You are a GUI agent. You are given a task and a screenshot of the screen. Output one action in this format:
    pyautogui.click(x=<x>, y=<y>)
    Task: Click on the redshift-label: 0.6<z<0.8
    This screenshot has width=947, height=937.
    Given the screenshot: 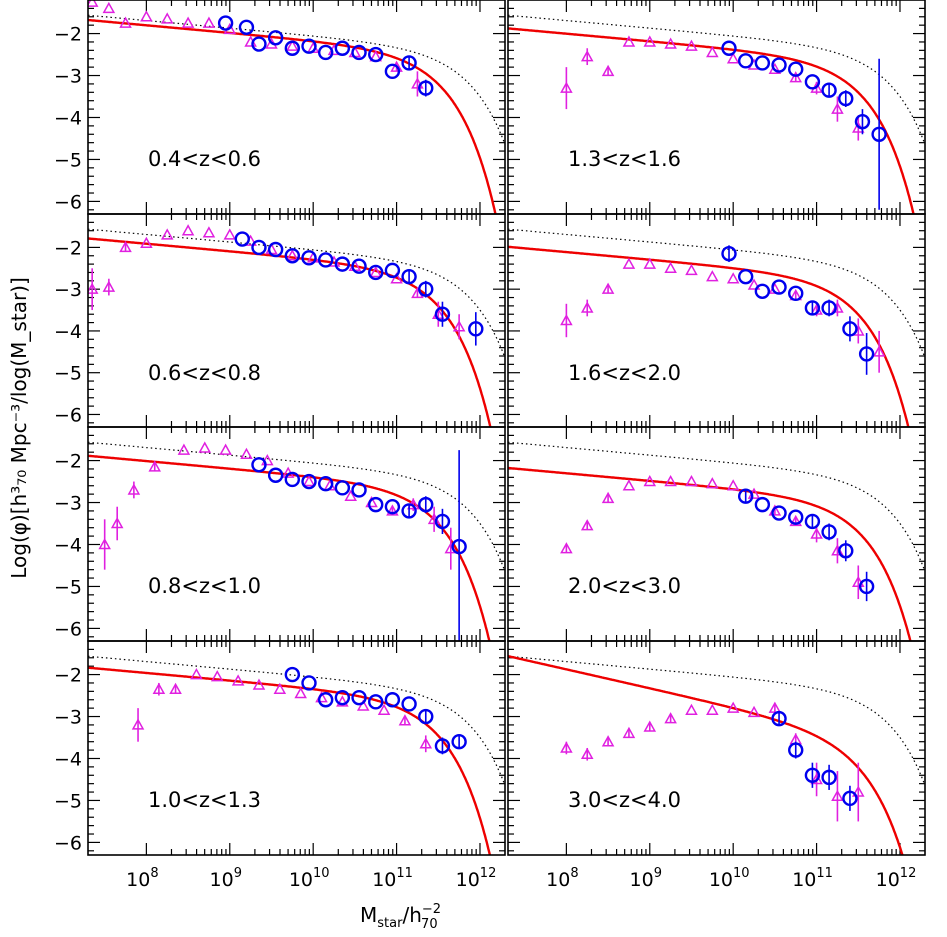 What is the action you would take?
    pyautogui.click(x=204, y=373)
    